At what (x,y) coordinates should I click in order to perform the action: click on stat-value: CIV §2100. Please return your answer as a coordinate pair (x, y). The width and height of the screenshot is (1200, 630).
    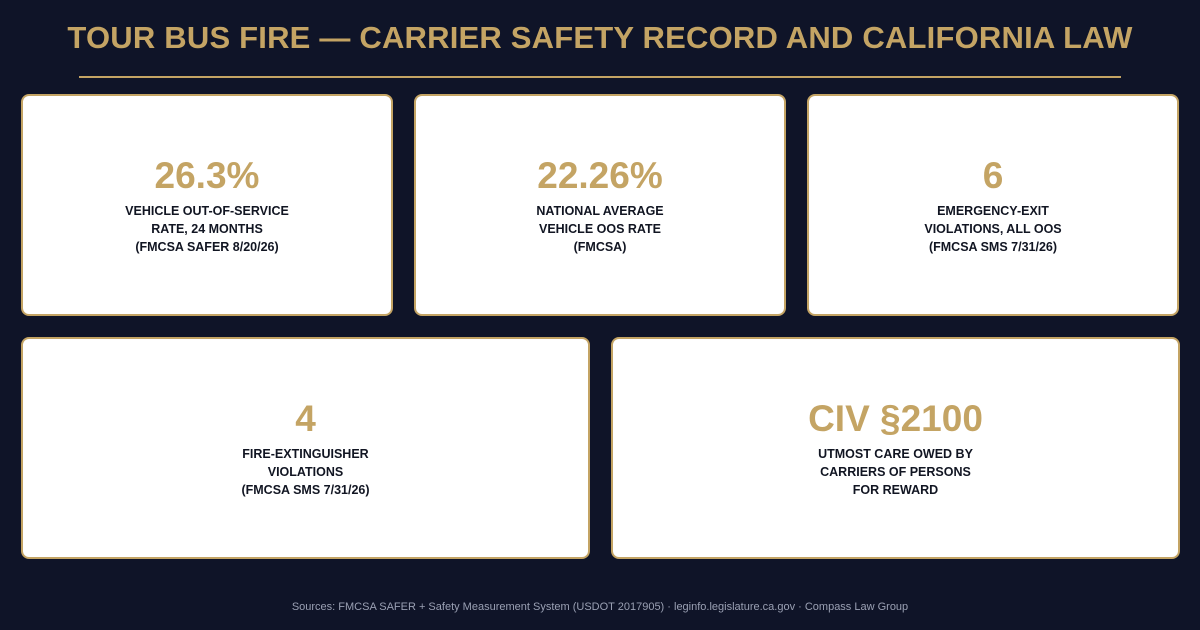
    Looking at the image, I should click on (895, 418).